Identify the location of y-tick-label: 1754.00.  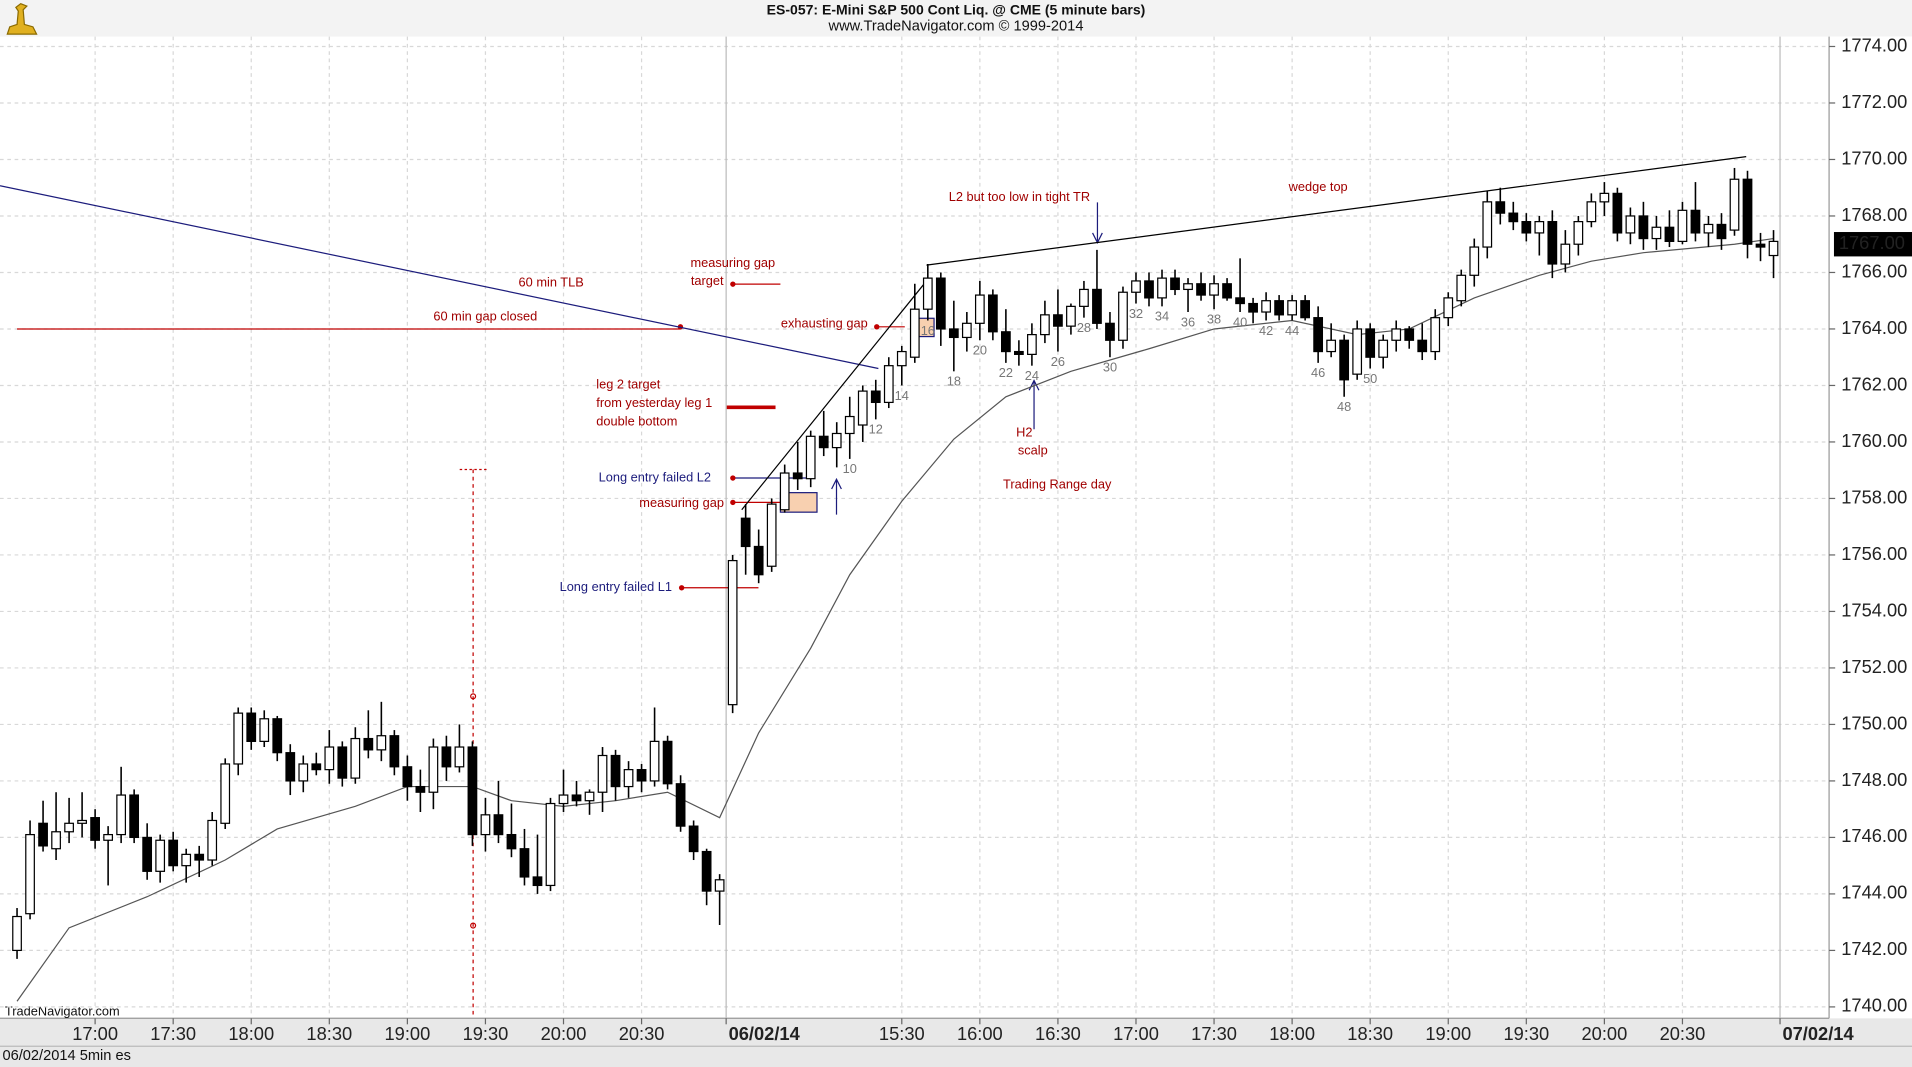
(1874, 609).